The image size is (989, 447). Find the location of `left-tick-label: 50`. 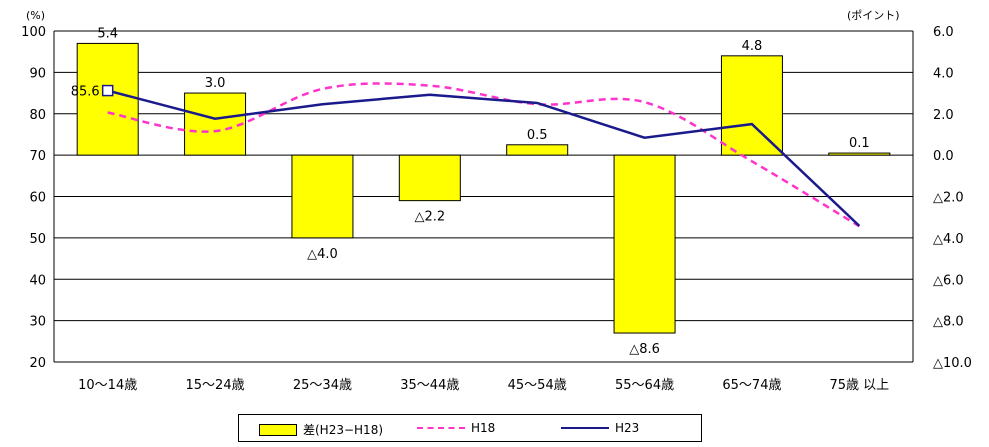

left-tick-label: 50 is located at coordinates (37, 239).